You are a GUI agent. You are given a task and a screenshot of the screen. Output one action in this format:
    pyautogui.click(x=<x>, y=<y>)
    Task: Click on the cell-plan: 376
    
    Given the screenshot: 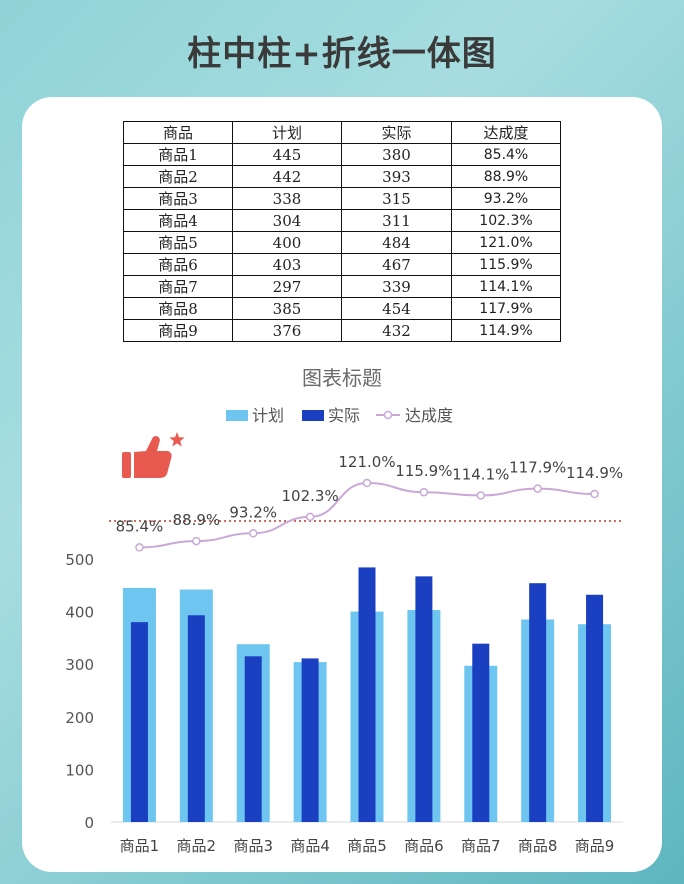 What is the action you would take?
    pyautogui.click(x=287, y=330)
    